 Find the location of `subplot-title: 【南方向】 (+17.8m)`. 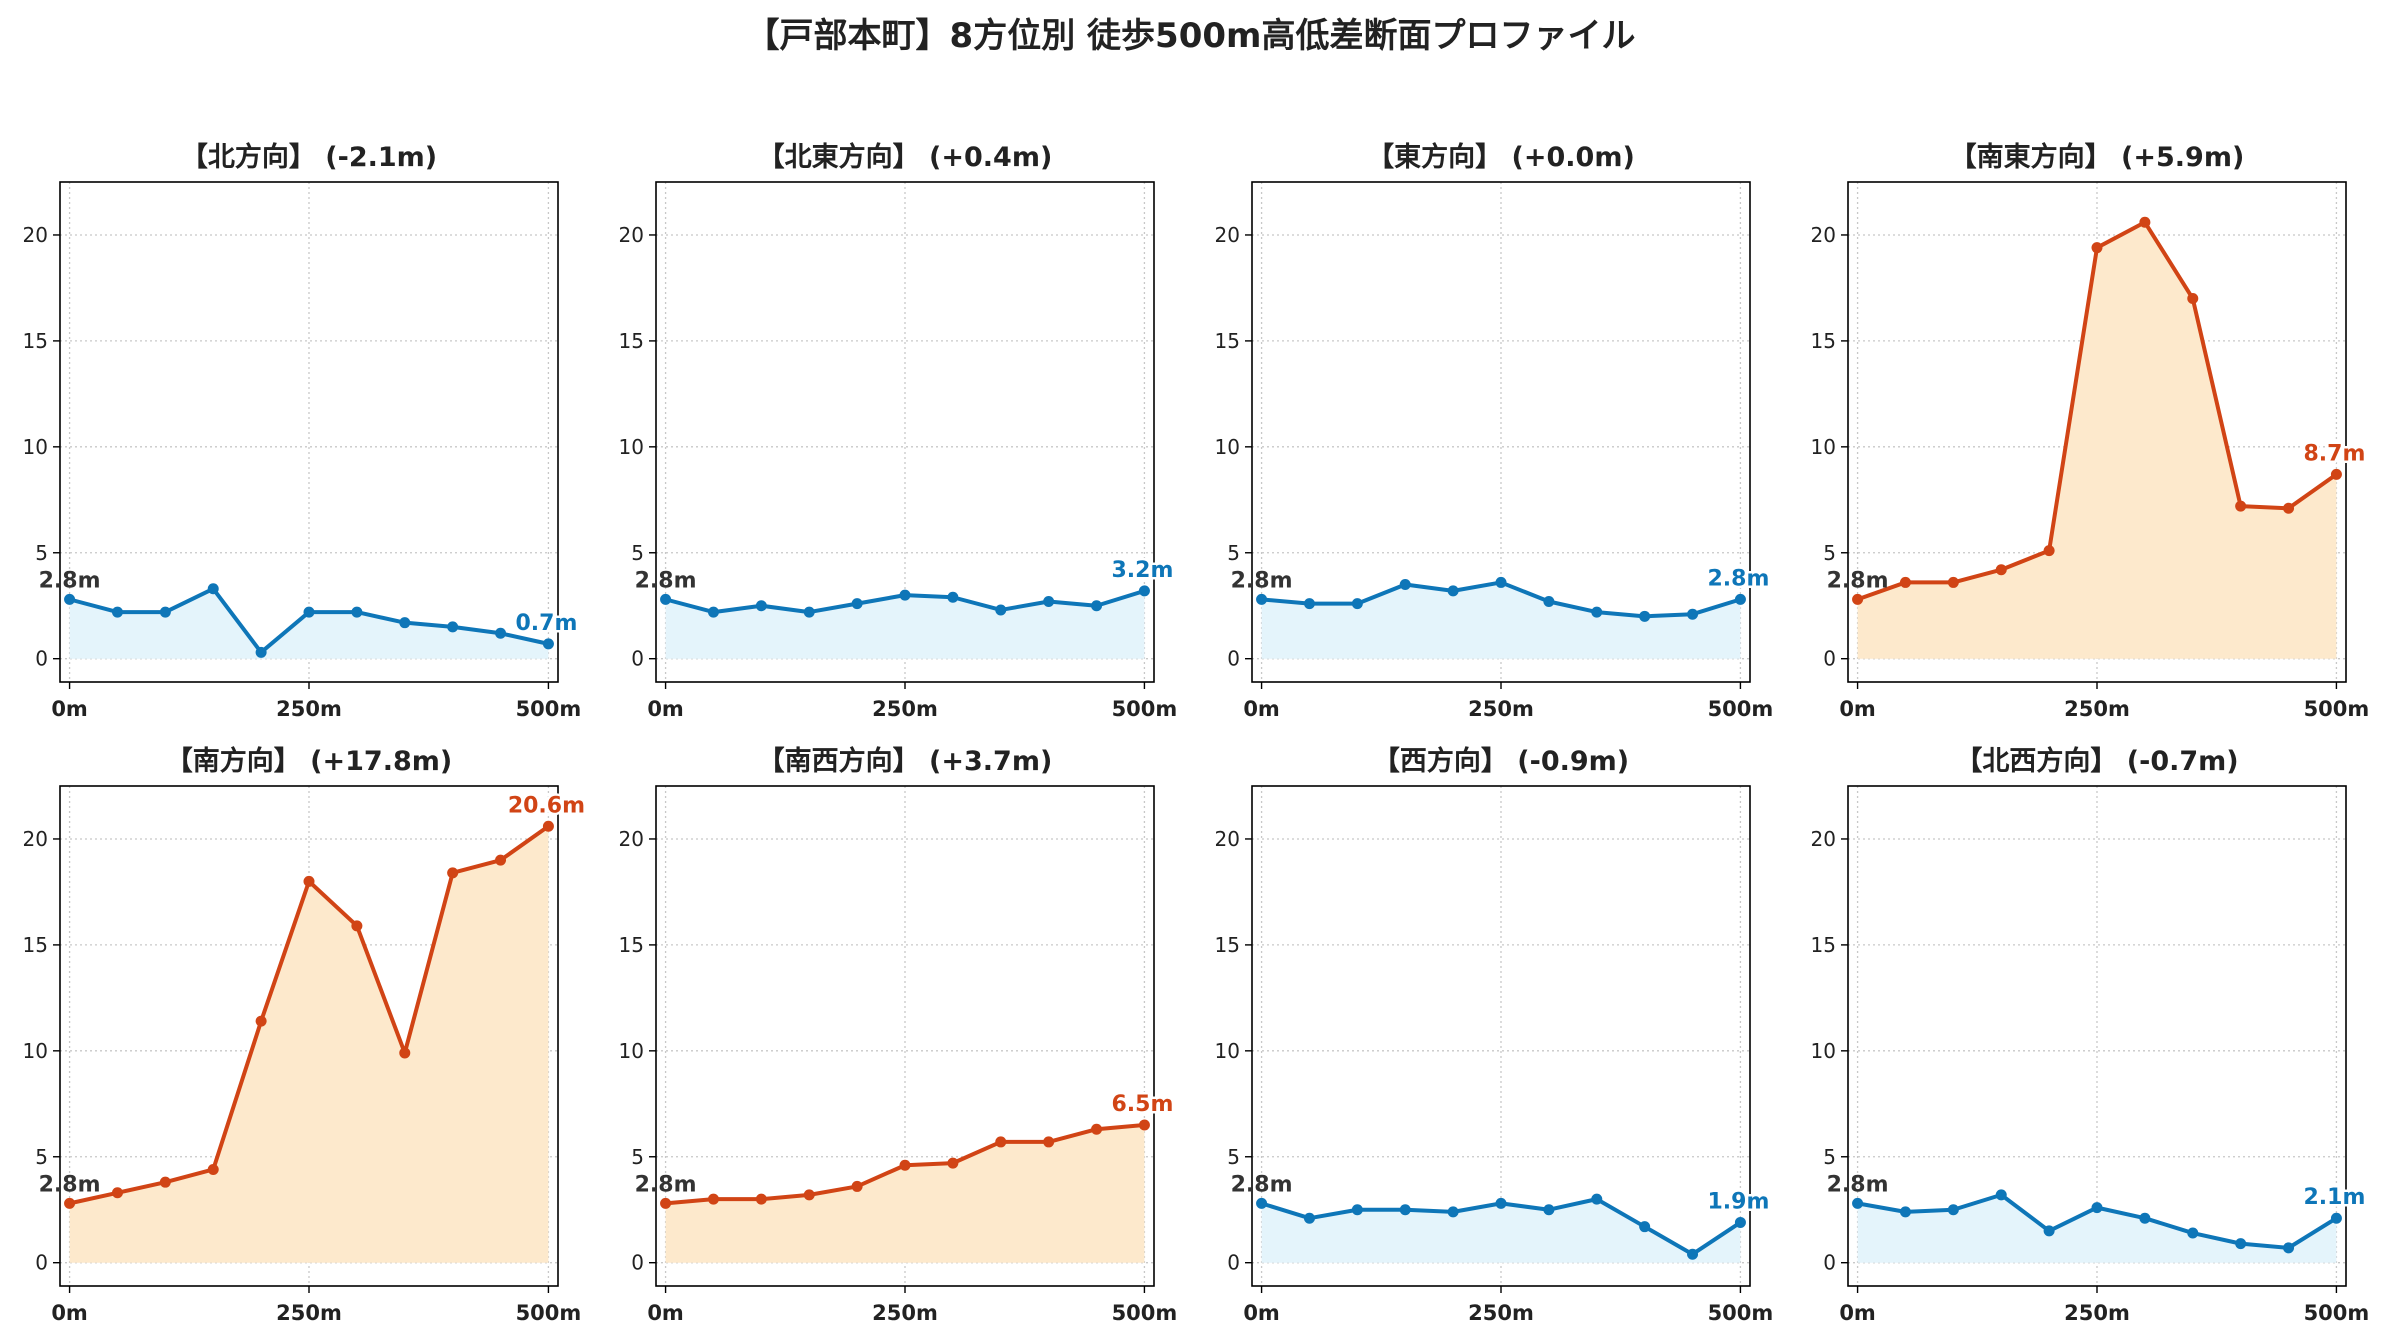

subplot-title: 【南方向】 (+17.8m) is located at coordinates (309, 761).